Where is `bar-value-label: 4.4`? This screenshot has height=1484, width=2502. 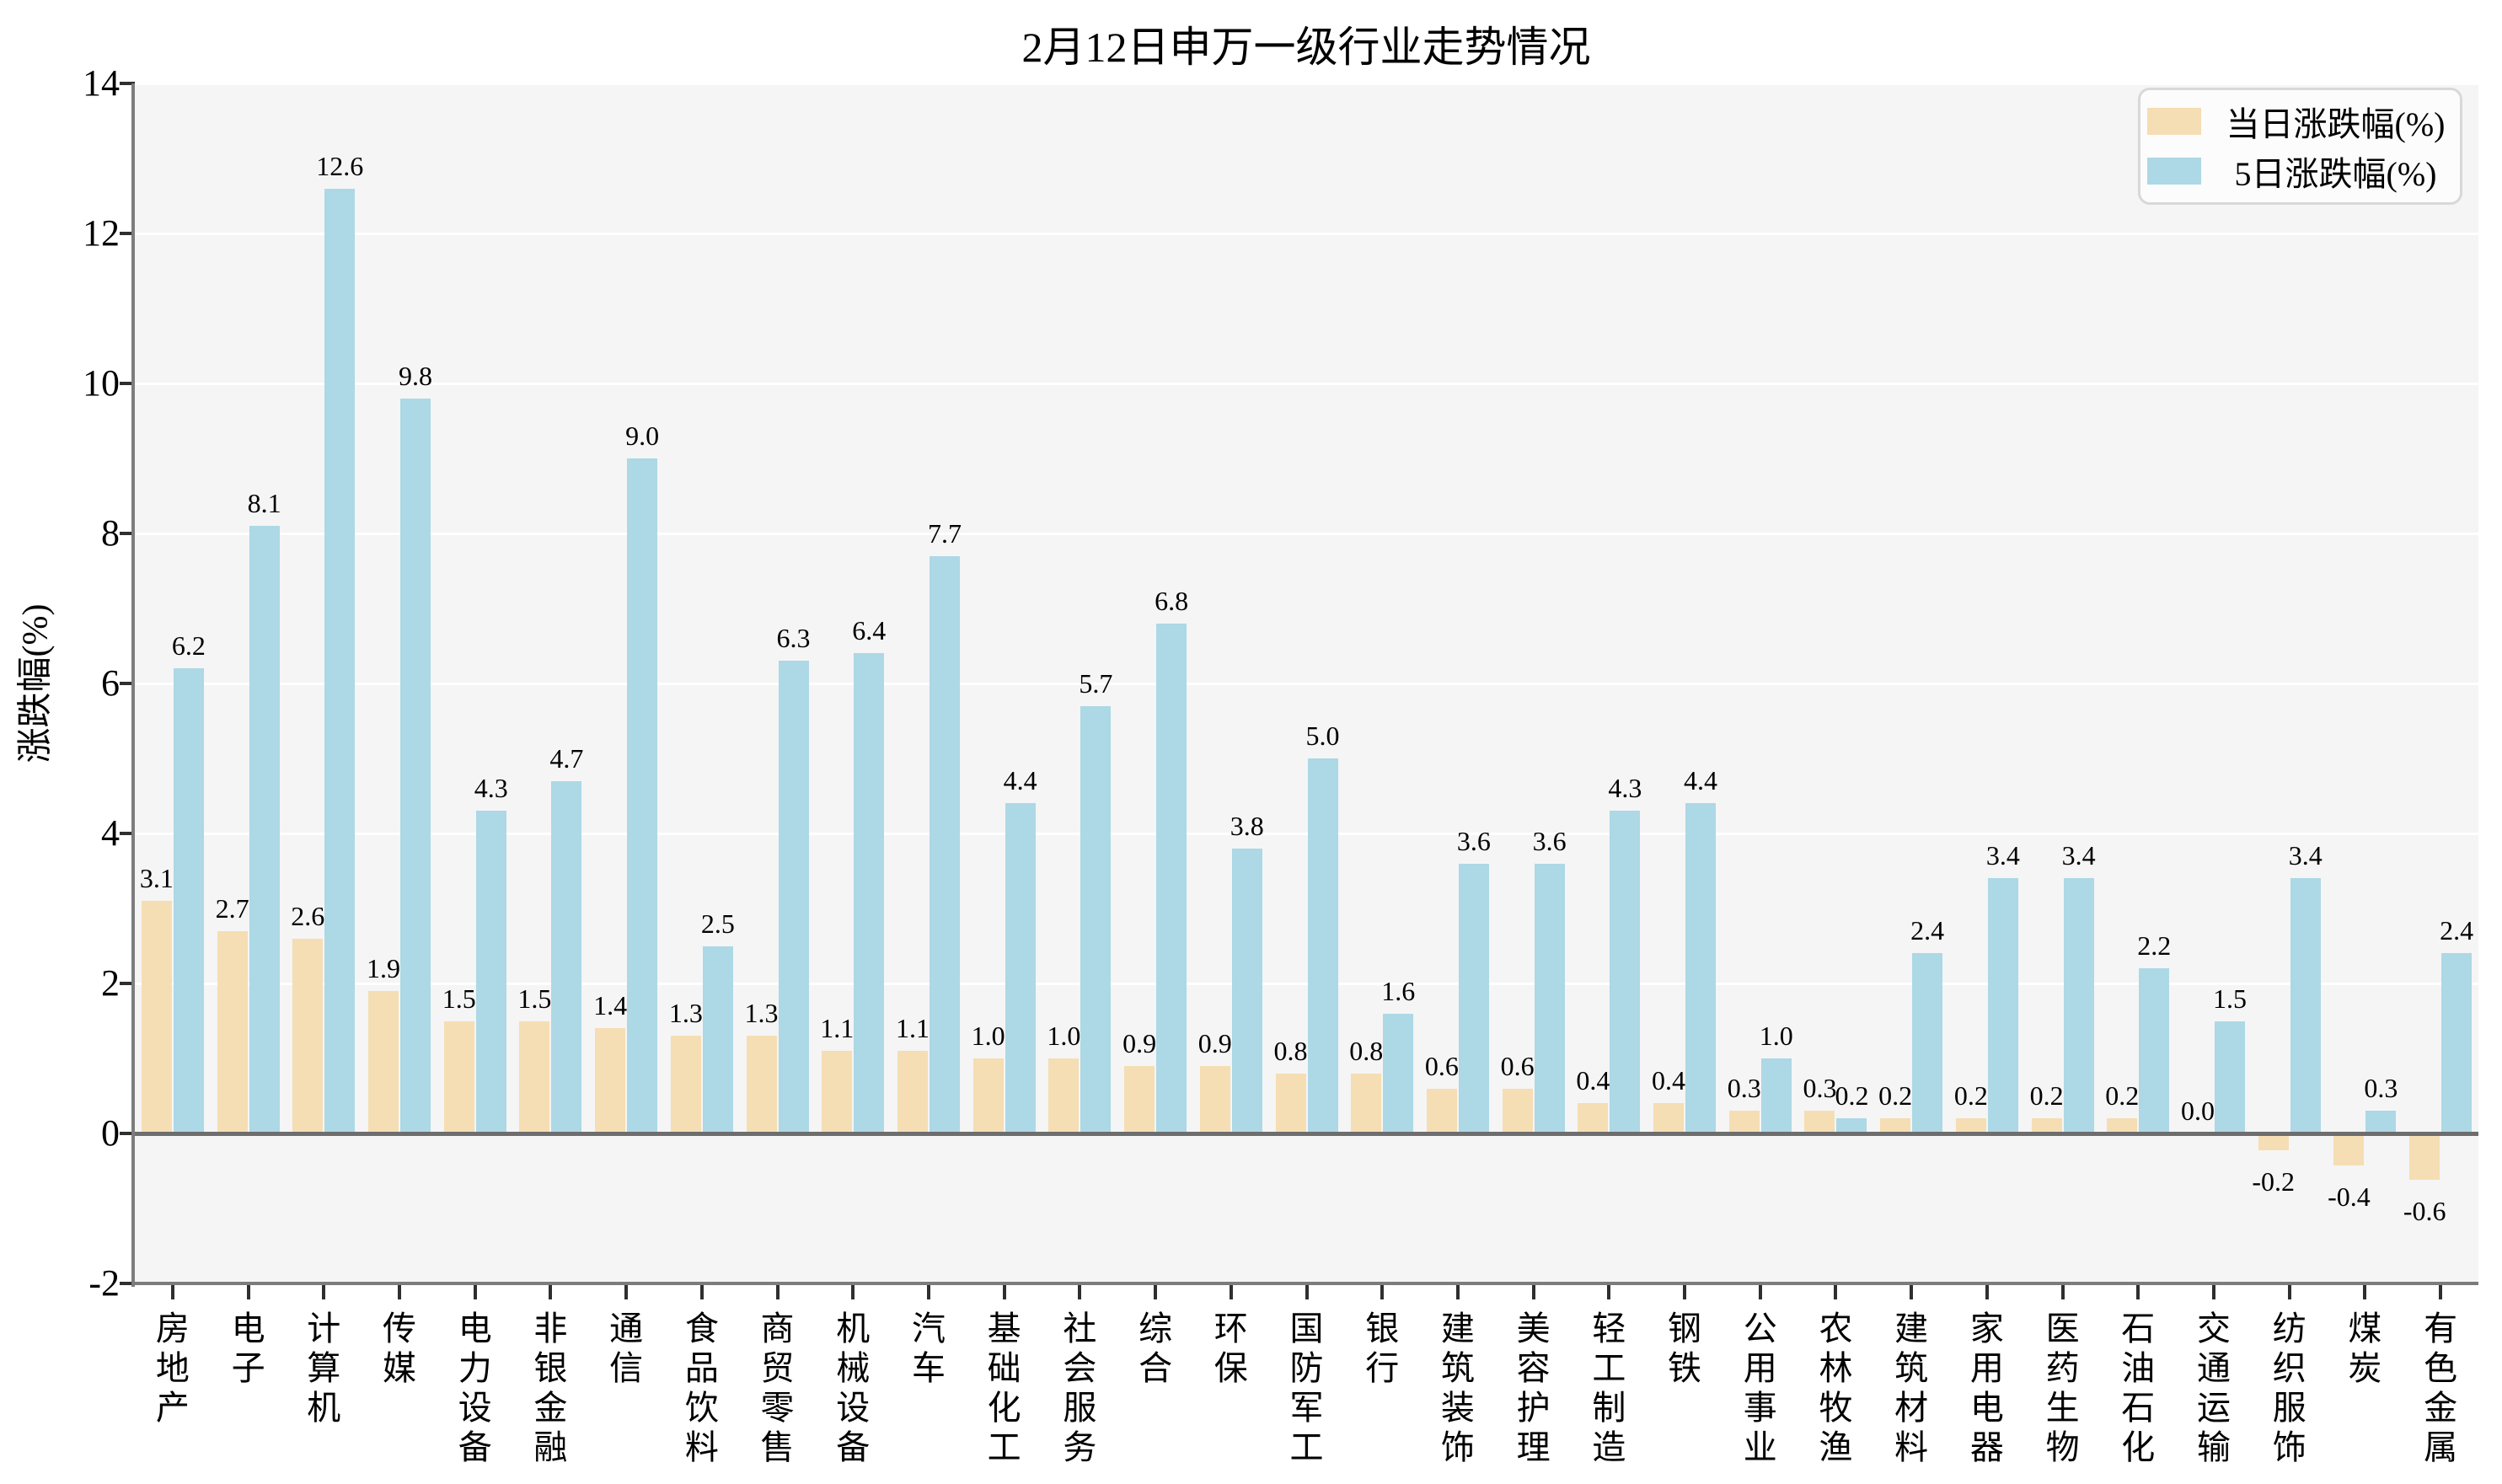
bar-value-label: 4.4 is located at coordinates (1701, 780).